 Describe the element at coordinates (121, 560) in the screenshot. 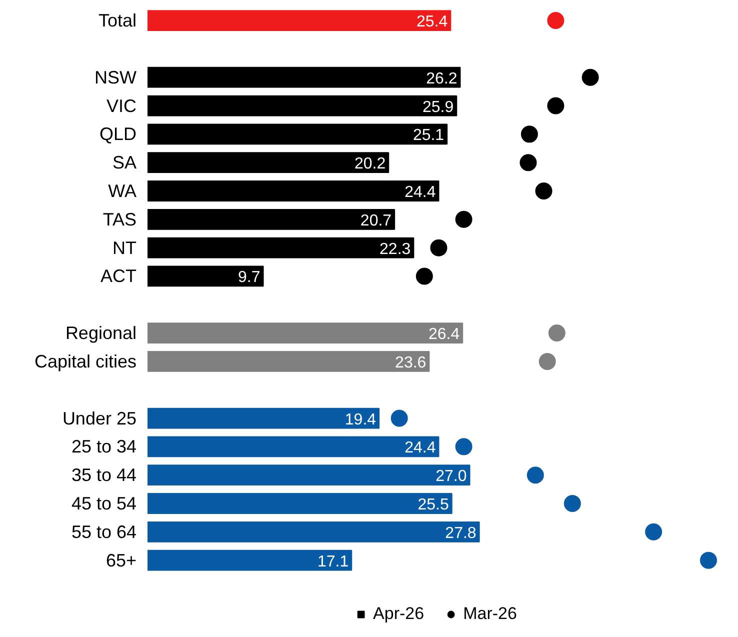

I see `y-tick-label: 65+` at that location.